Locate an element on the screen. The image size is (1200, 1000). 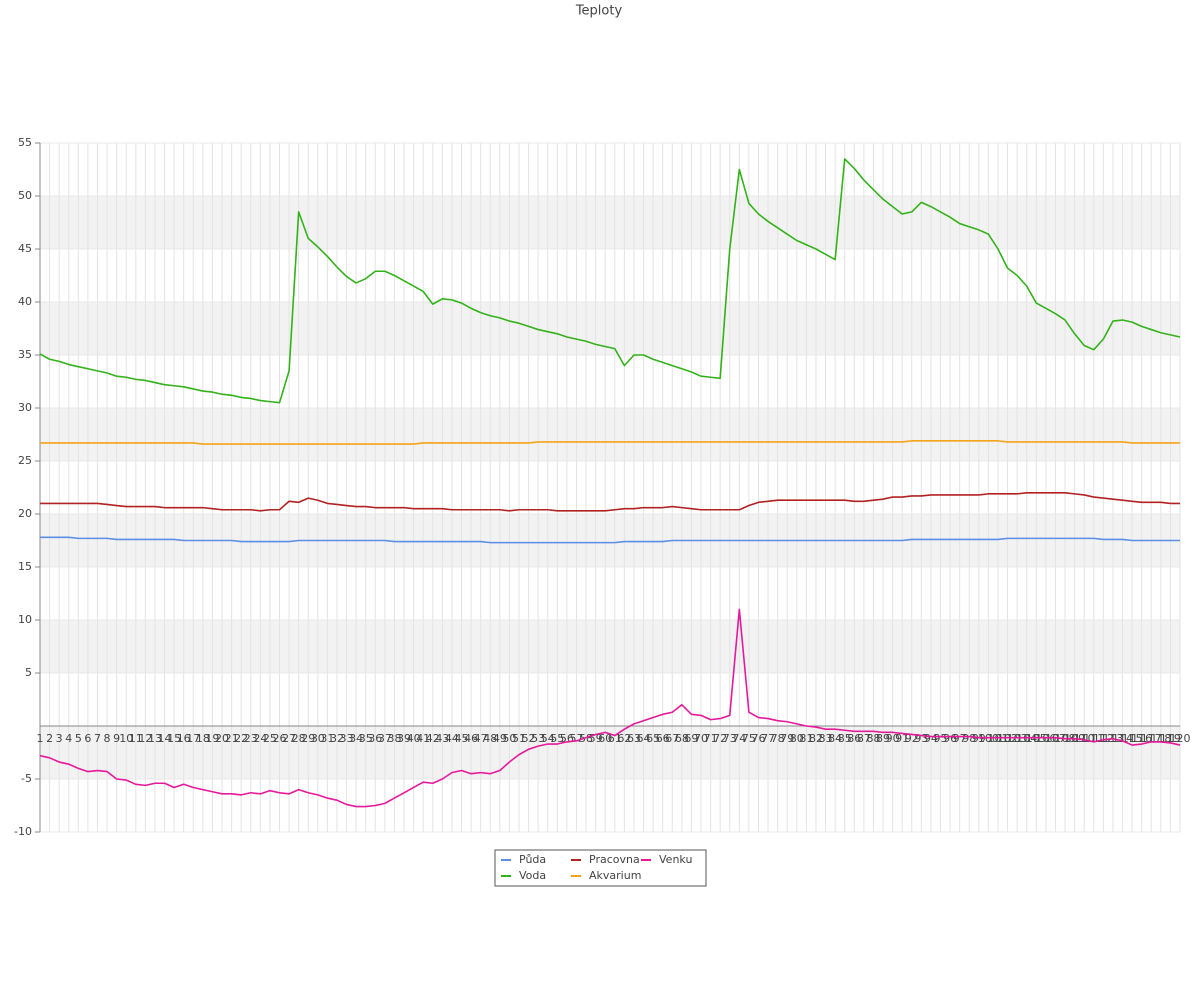
x-tick-label: 67 is located at coordinates (672, 738).